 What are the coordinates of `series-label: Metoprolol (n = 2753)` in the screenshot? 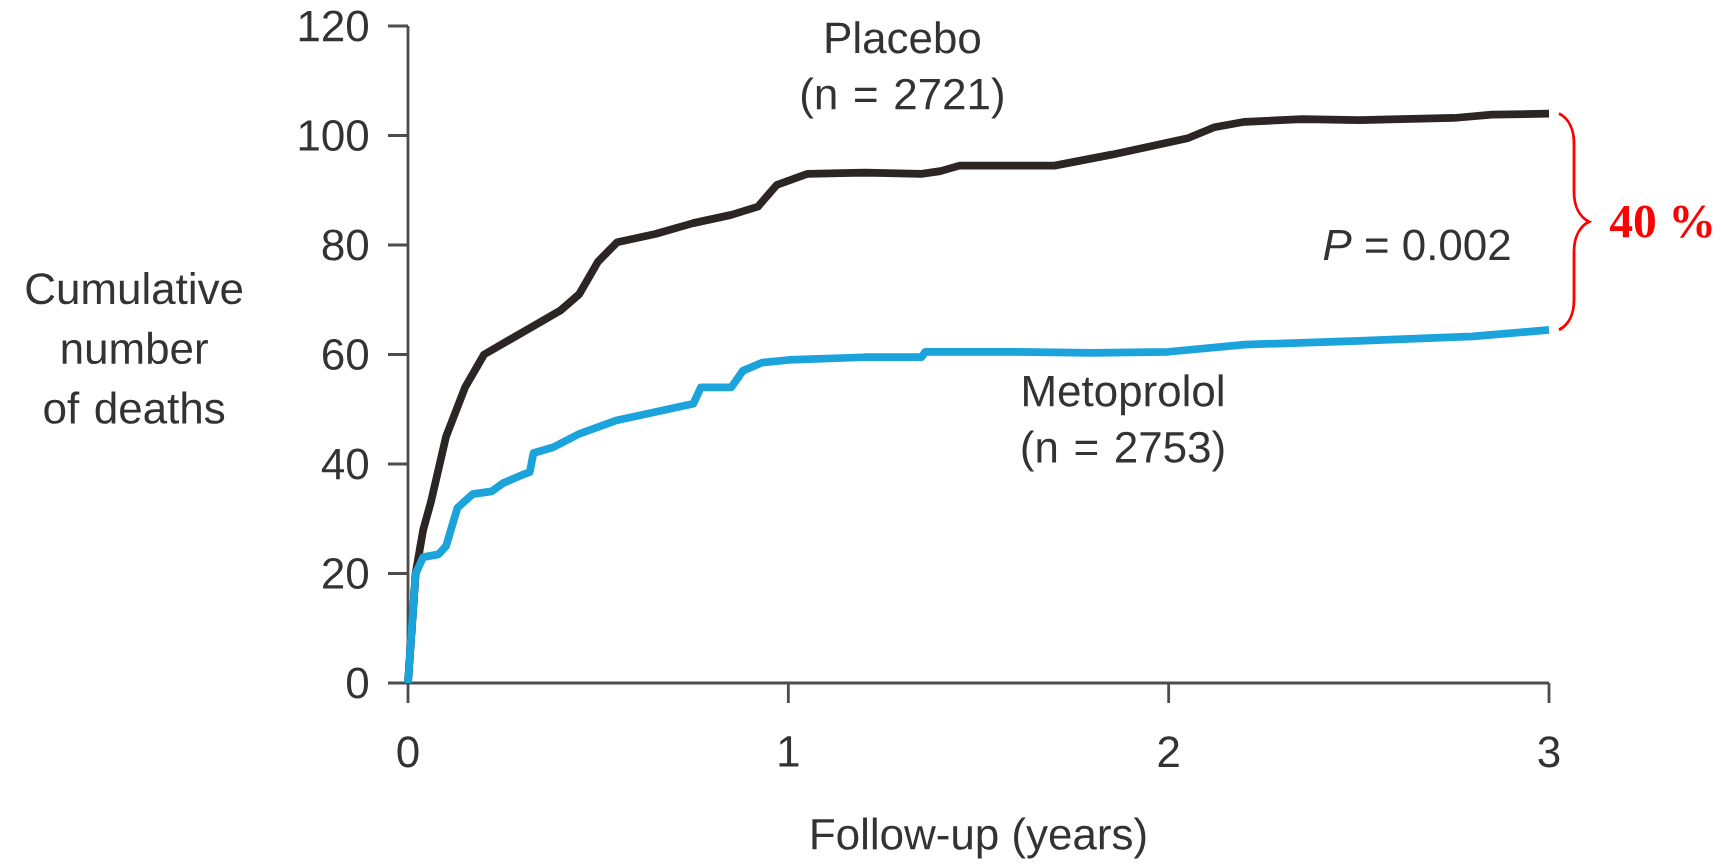 It's located at (1123, 423).